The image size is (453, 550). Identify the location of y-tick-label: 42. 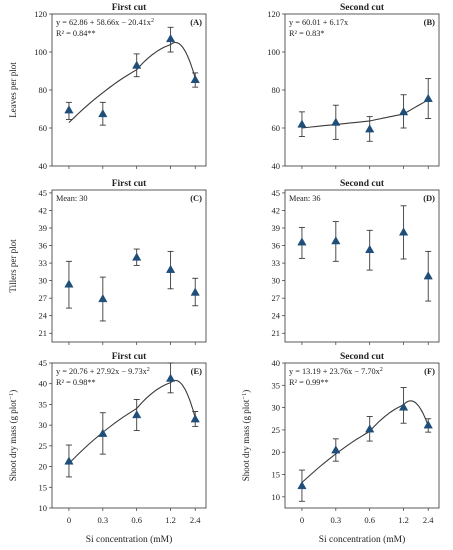
(276, 210).